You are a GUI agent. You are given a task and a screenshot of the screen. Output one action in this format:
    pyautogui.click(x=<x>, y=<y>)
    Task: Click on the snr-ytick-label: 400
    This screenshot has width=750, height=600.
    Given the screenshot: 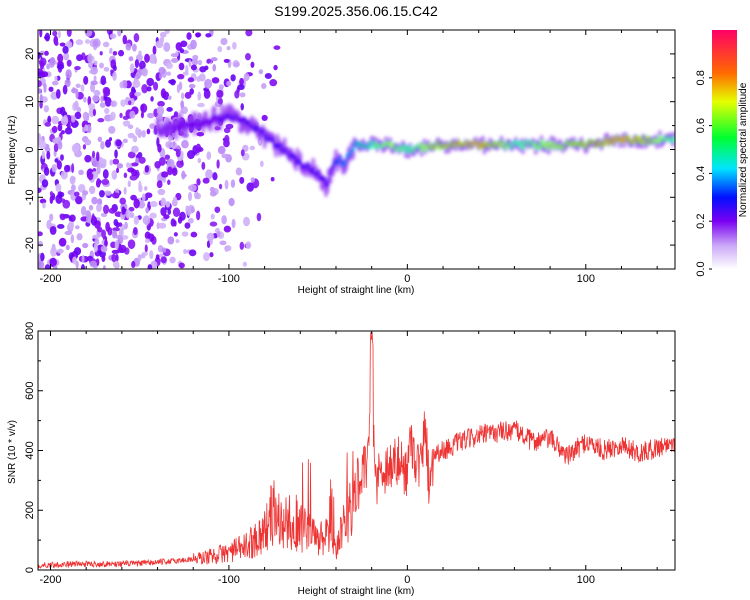 What is the action you would take?
    pyautogui.click(x=30, y=450)
    